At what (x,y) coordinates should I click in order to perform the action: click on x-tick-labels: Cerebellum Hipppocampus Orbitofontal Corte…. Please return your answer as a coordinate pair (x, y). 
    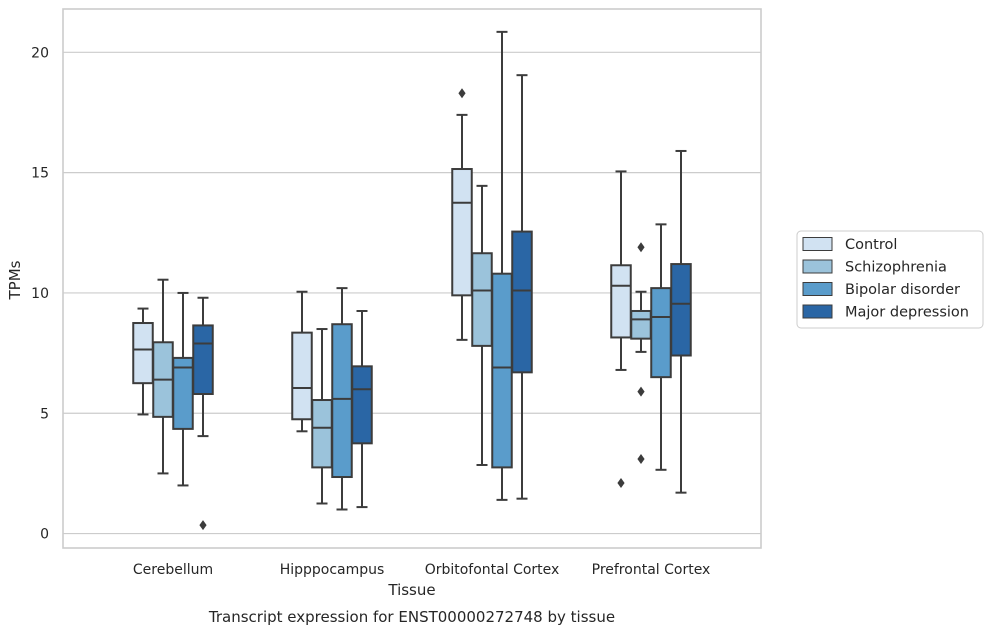
    Looking at the image, I should click on (421, 570).